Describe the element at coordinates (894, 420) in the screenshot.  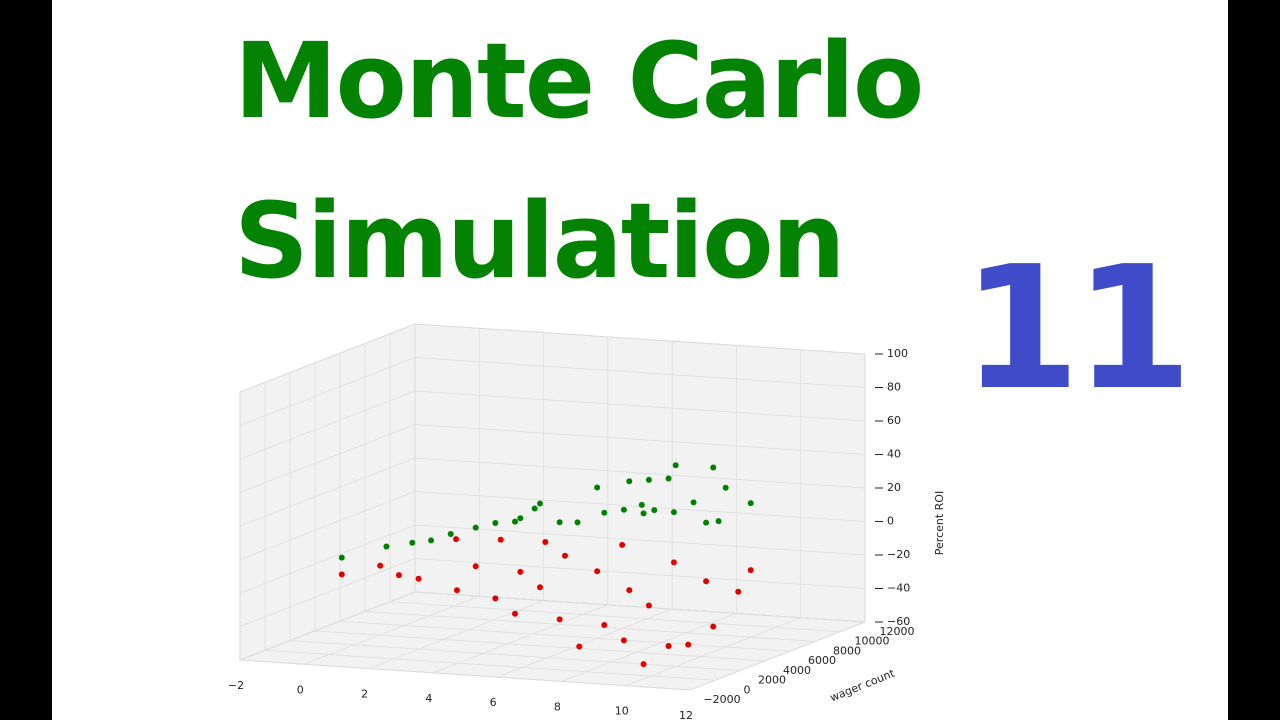
I see `z-tick-label: 60` at that location.